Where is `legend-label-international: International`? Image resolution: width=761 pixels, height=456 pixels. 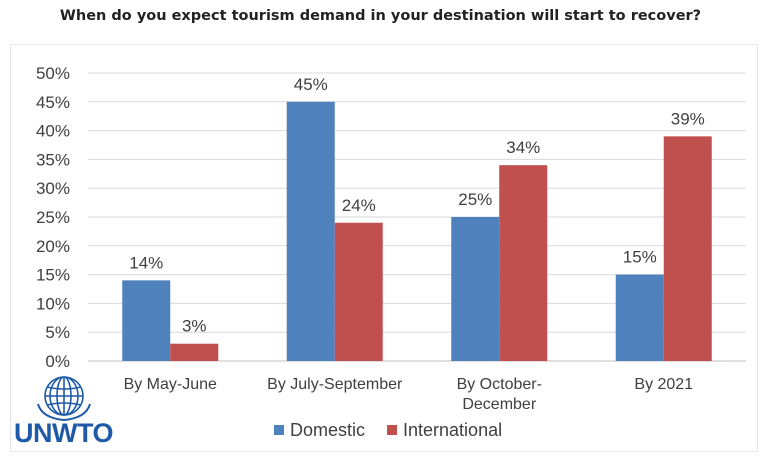
legend-label-international: International is located at coordinates (452, 430).